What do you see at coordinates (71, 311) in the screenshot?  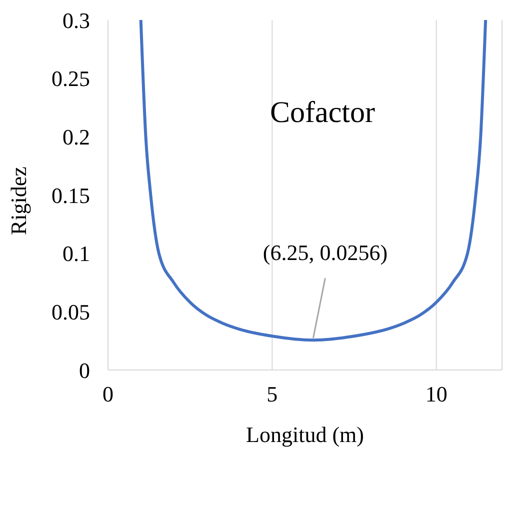 I see `y-tick-label: 0.05` at bounding box center [71, 311].